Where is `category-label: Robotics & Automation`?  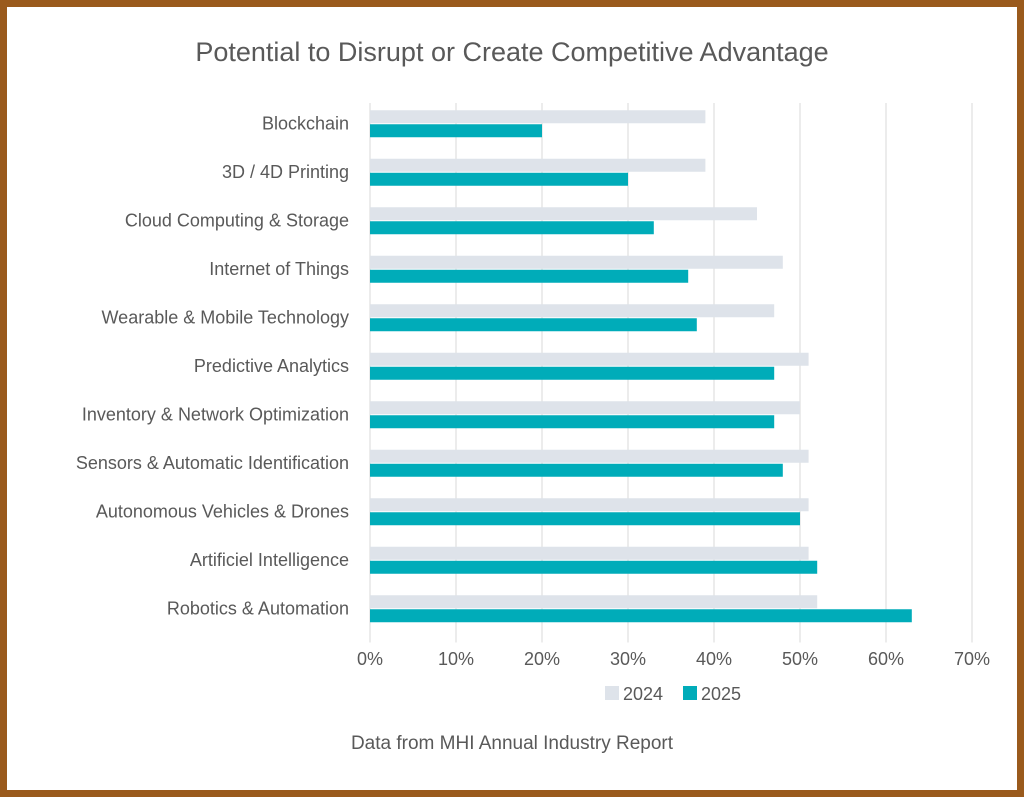
category-label: Robotics & Automation is located at coordinates (258, 608).